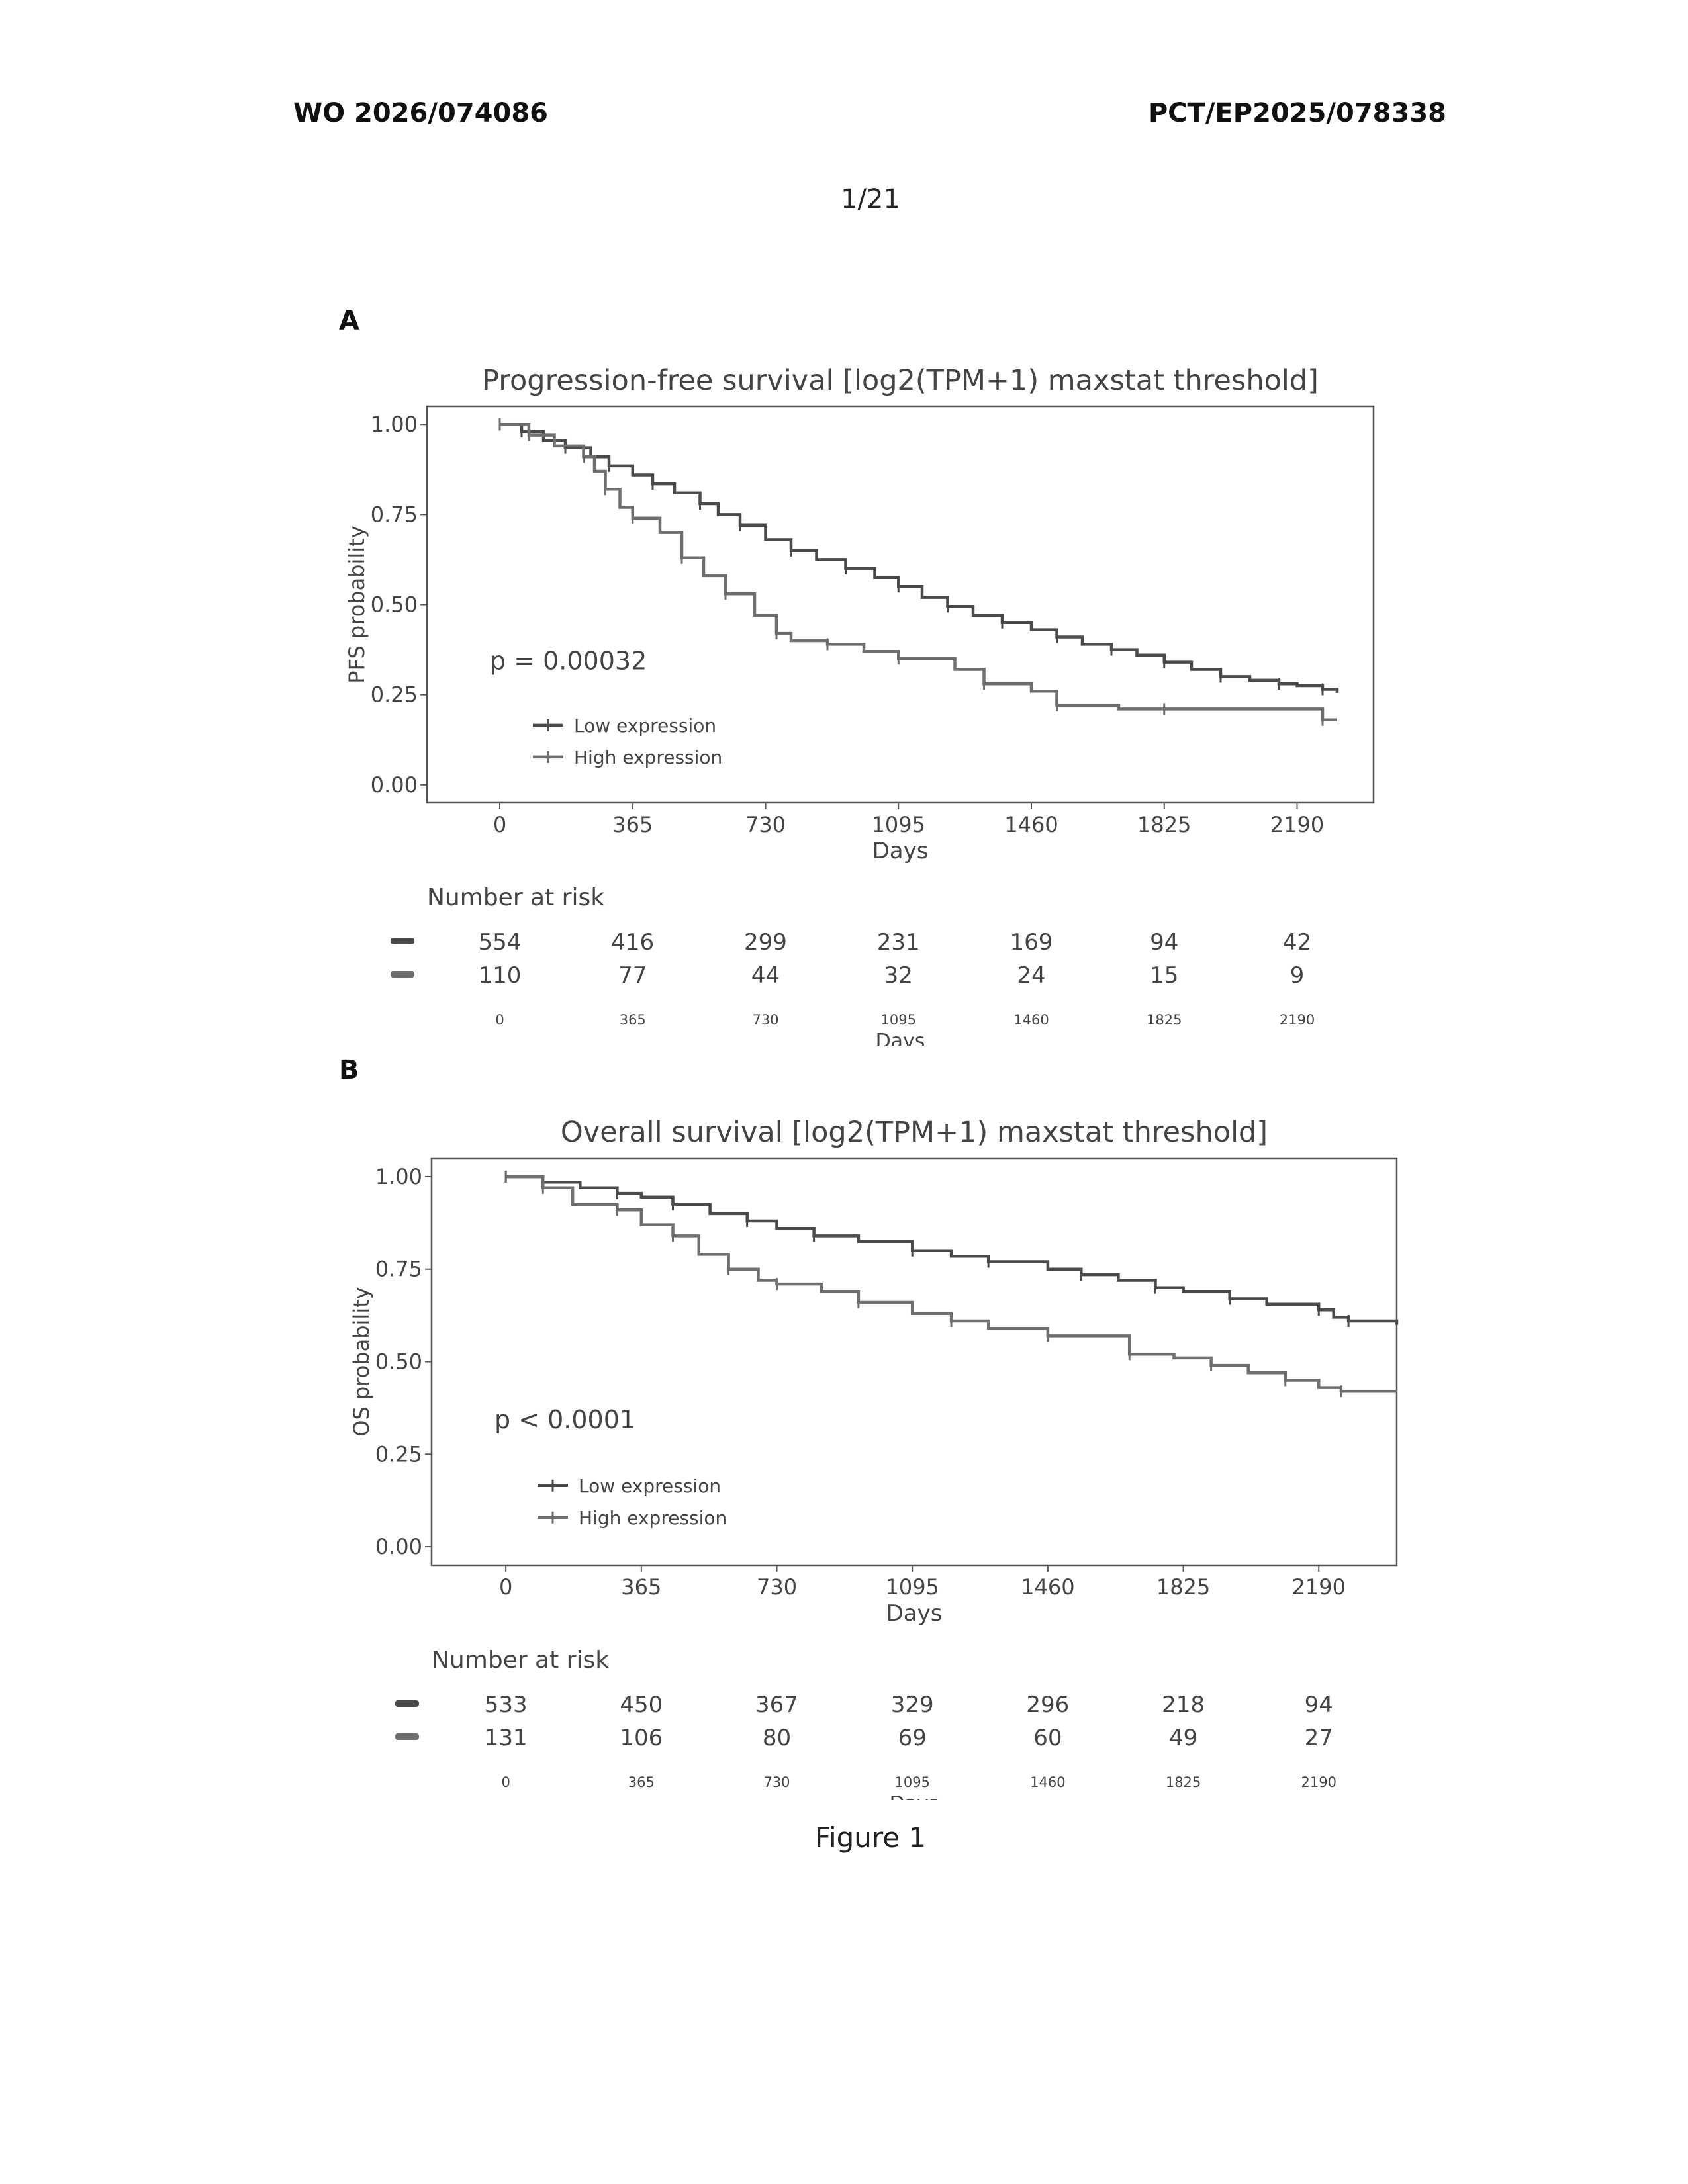  What do you see at coordinates (776, 1705) in the screenshot?
I see `risk-count: 367` at bounding box center [776, 1705].